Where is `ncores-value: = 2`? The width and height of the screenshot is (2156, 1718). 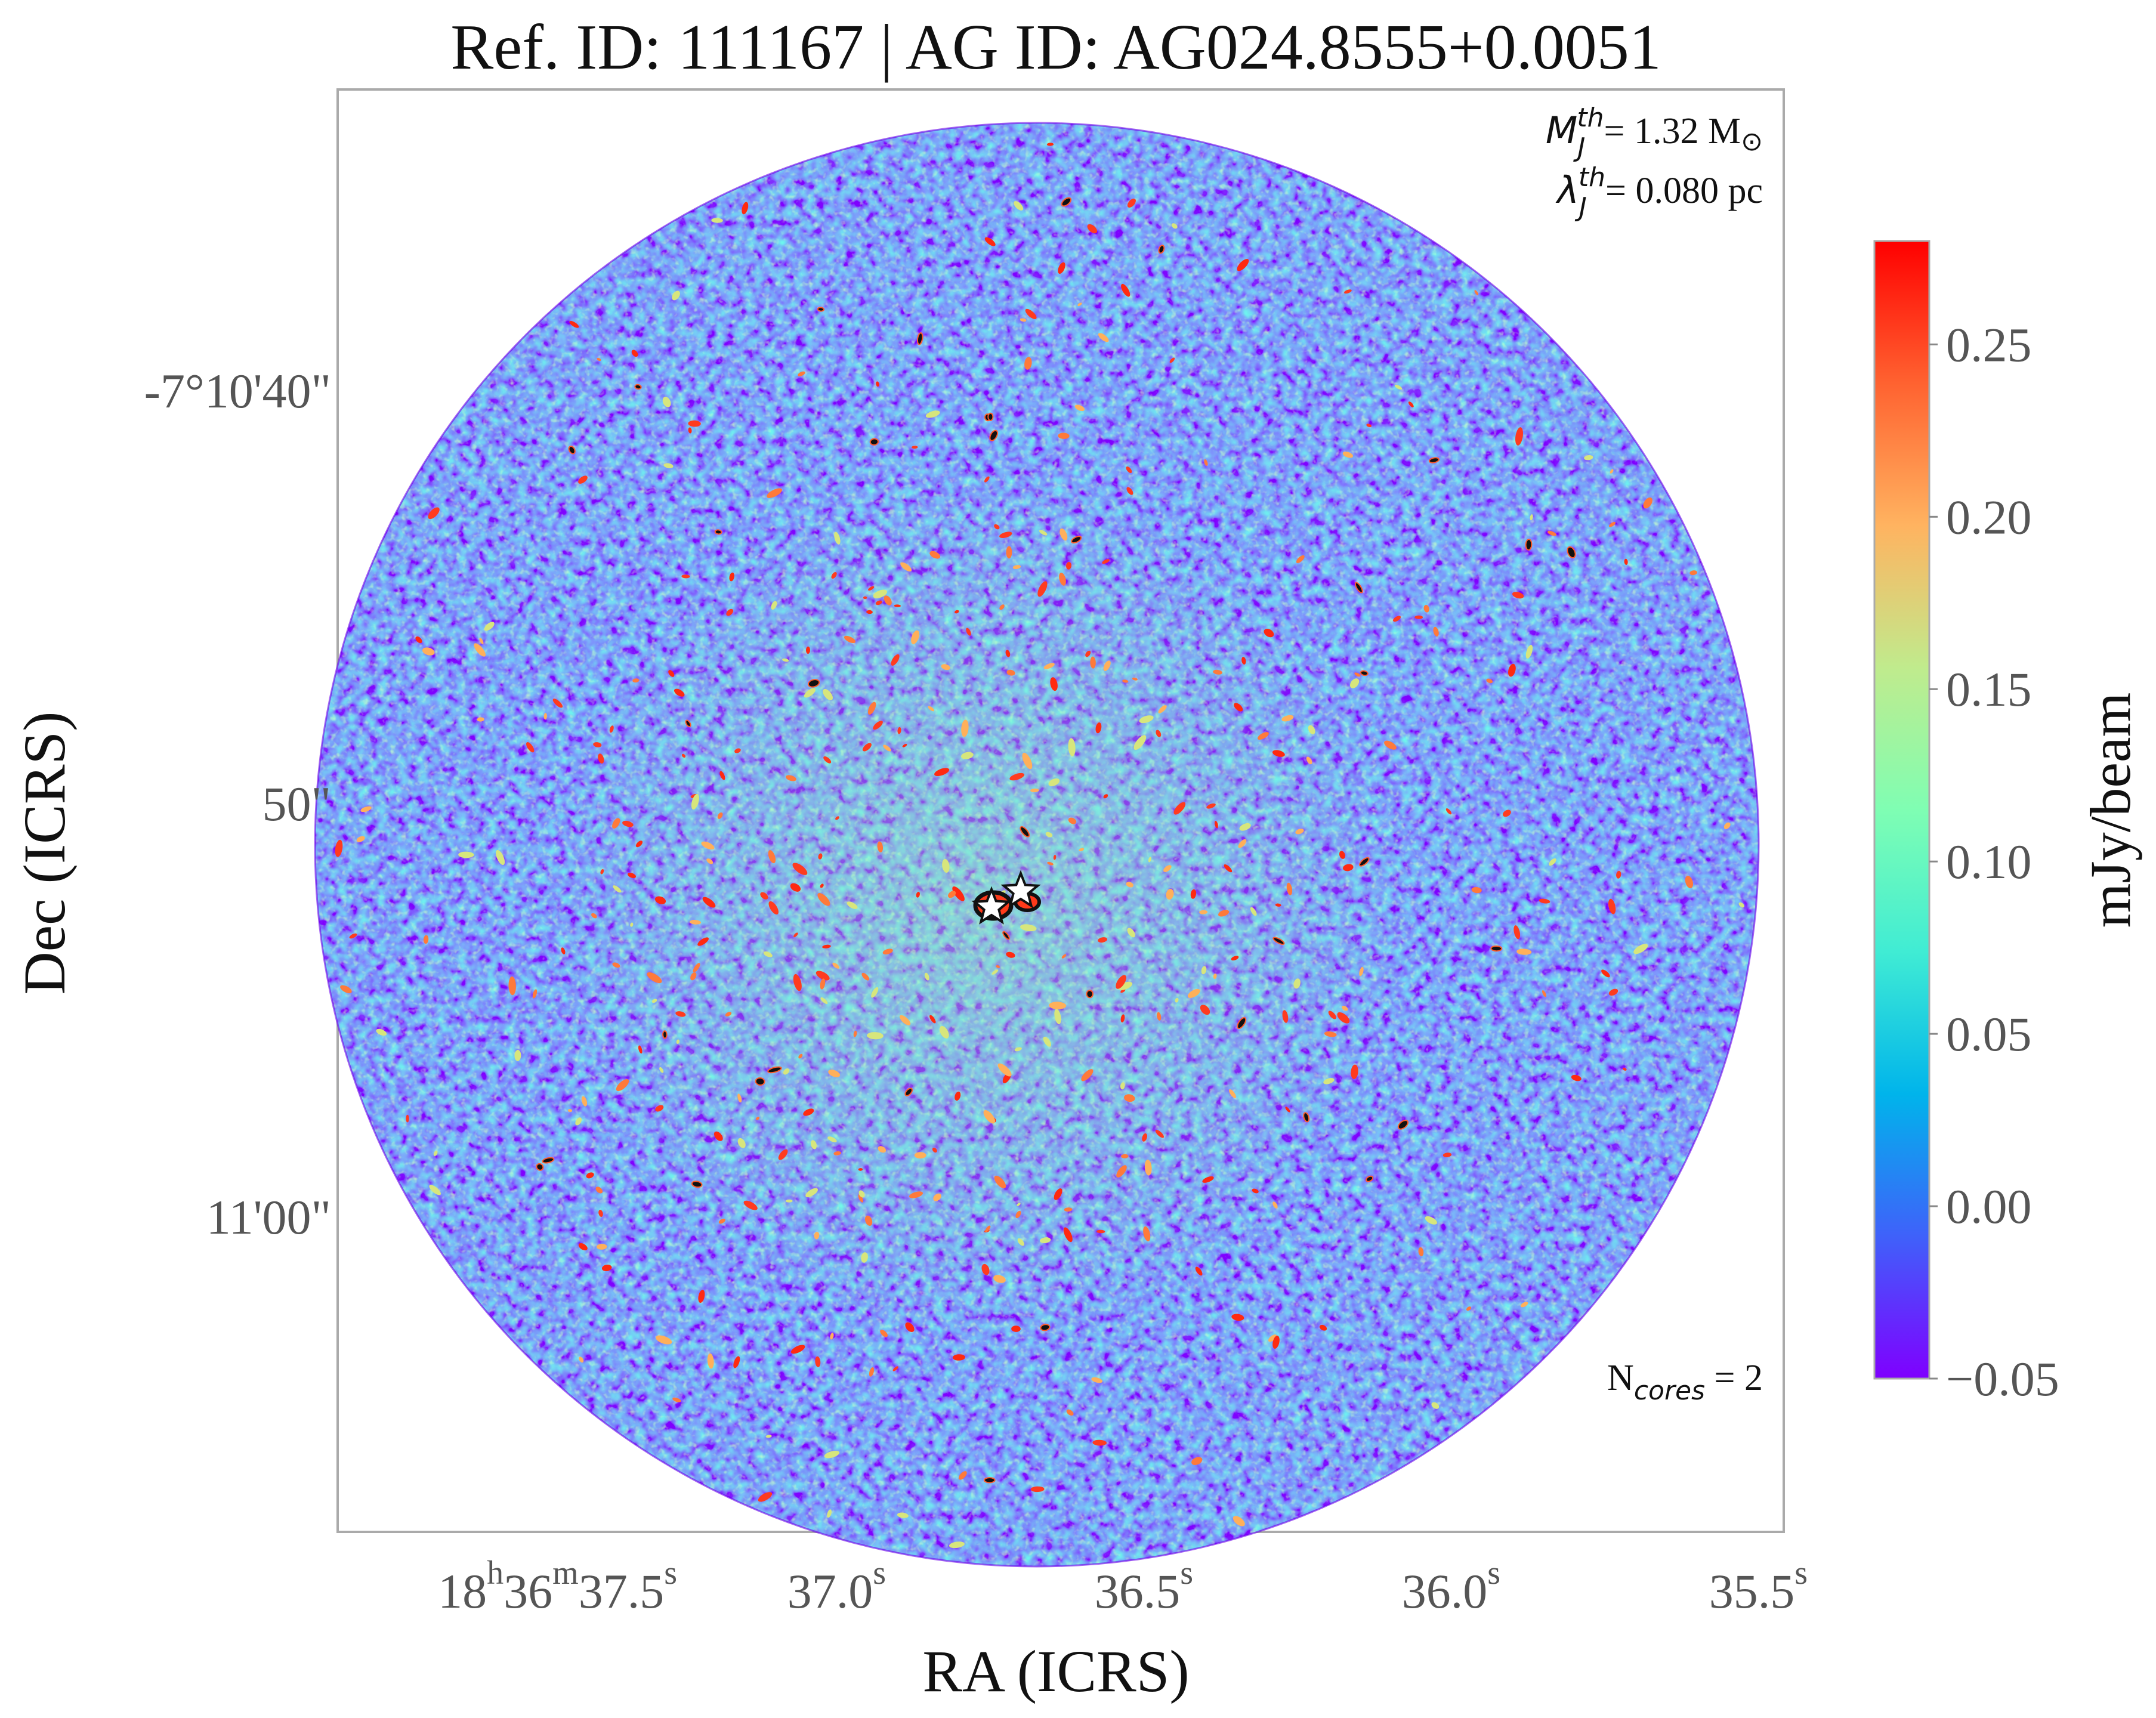
ncores-value: = 2 is located at coordinates (1734, 1378).